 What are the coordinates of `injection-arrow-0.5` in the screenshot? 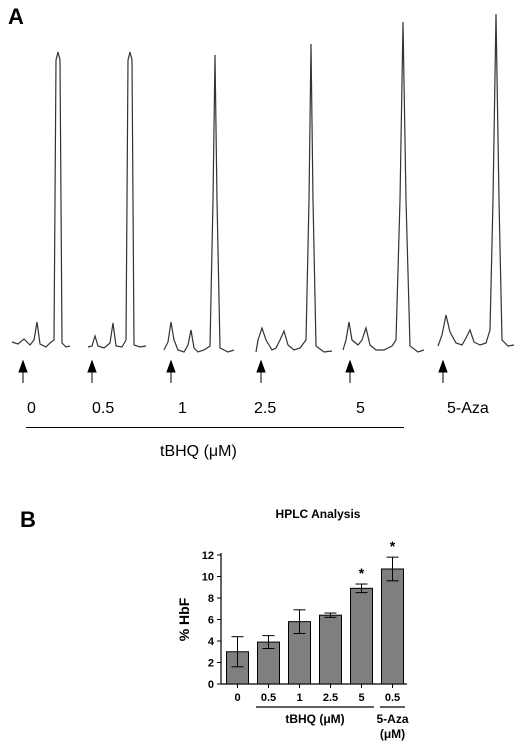 It's located at (92, 371).